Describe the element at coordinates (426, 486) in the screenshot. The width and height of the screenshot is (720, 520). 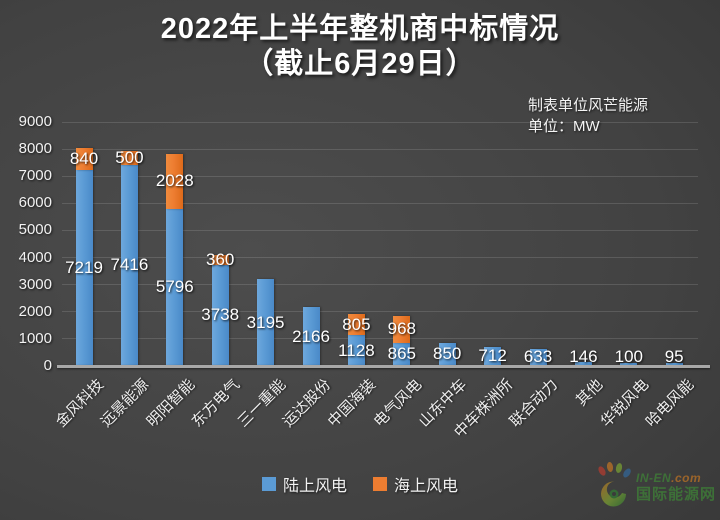
I see `legend-label: 海上风电` at that location.